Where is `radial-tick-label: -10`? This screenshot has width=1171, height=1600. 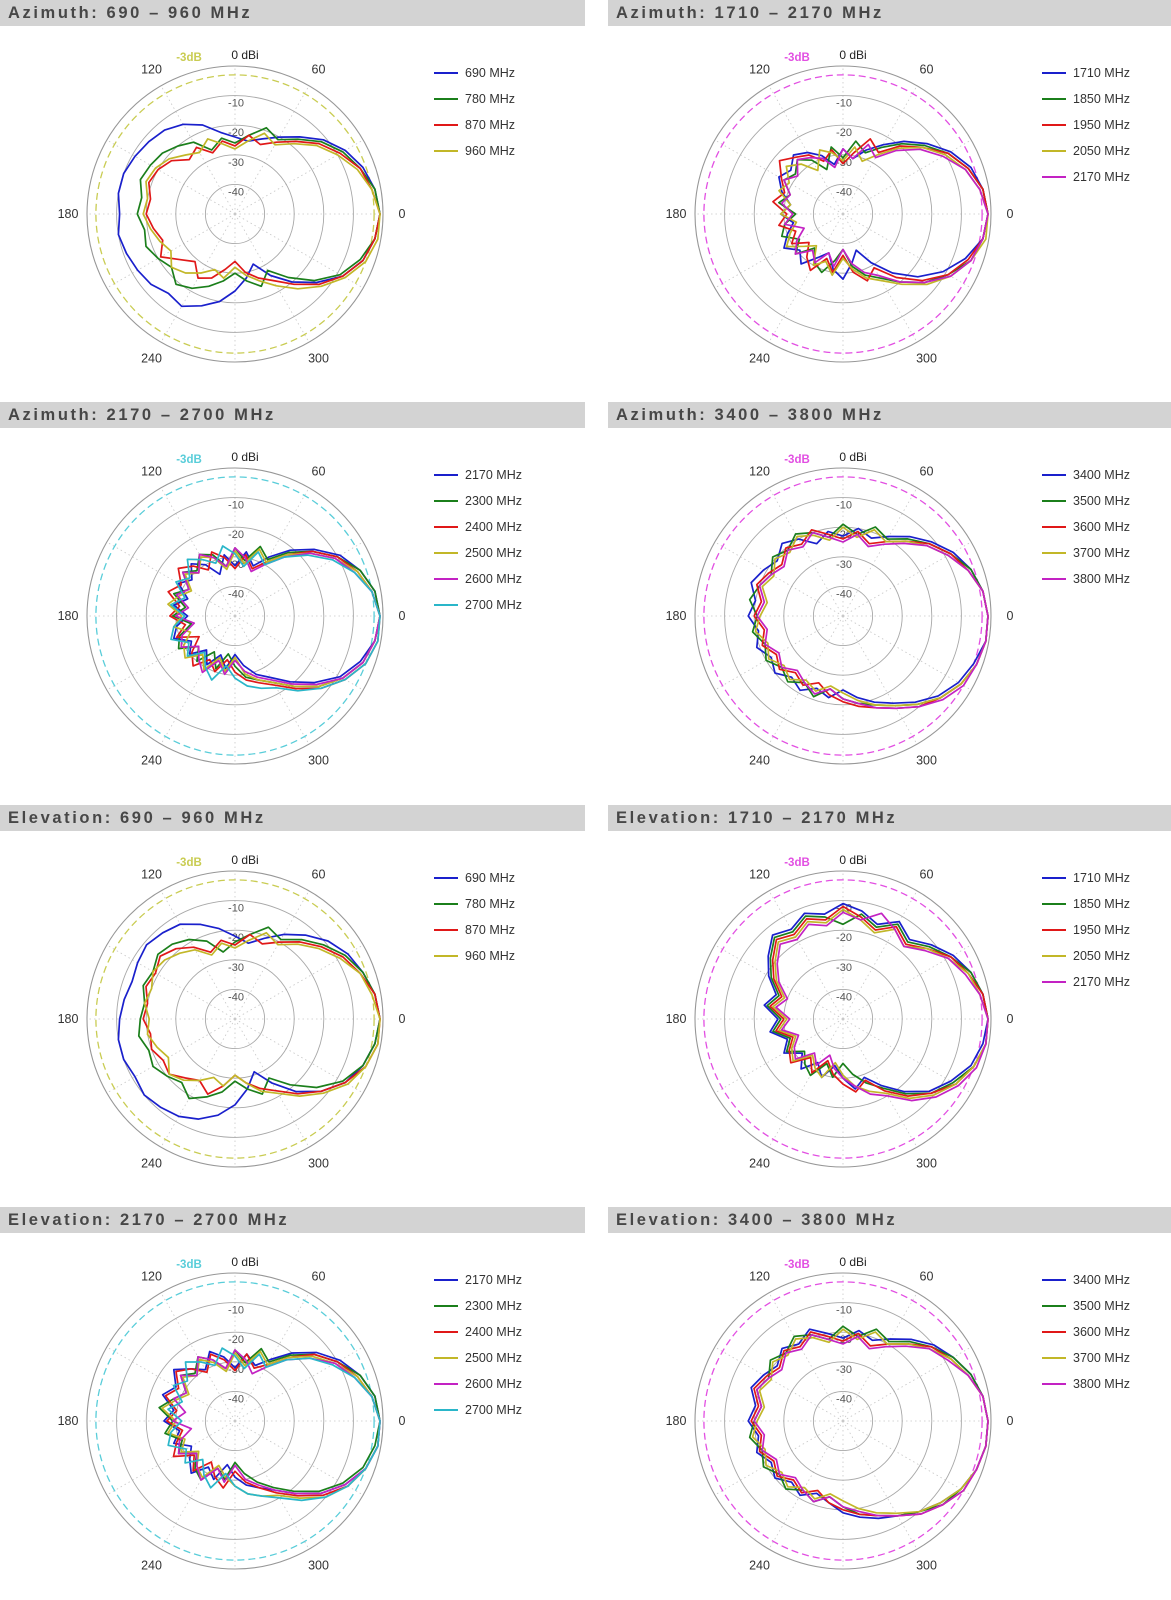 radial-tick-label: -10 is located at coordinates (844, 1311).